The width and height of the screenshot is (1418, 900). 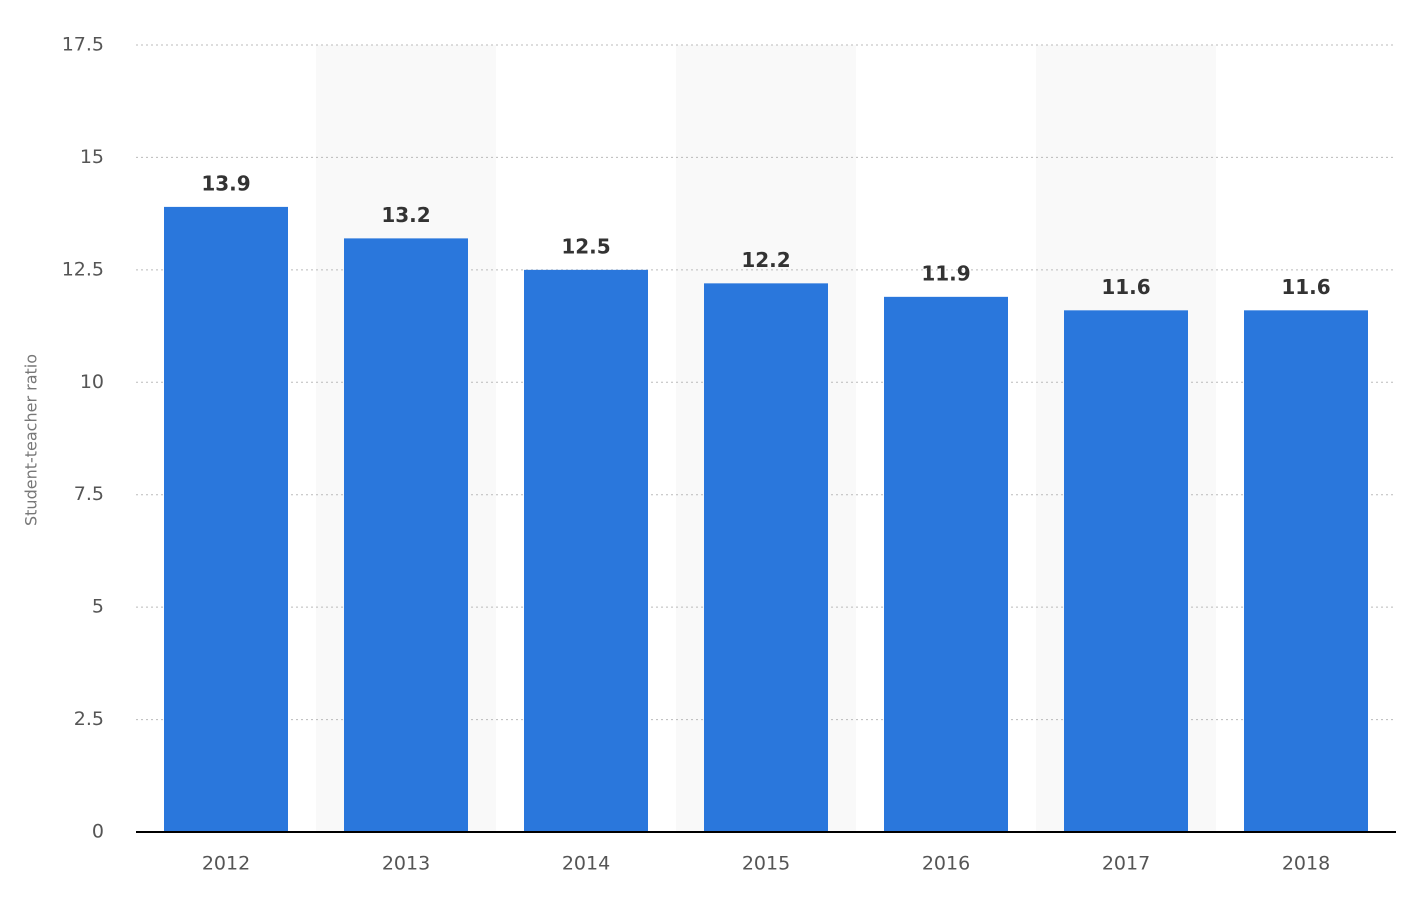 I want to click on y-tick-label: 5, so click(x=98, y=607).